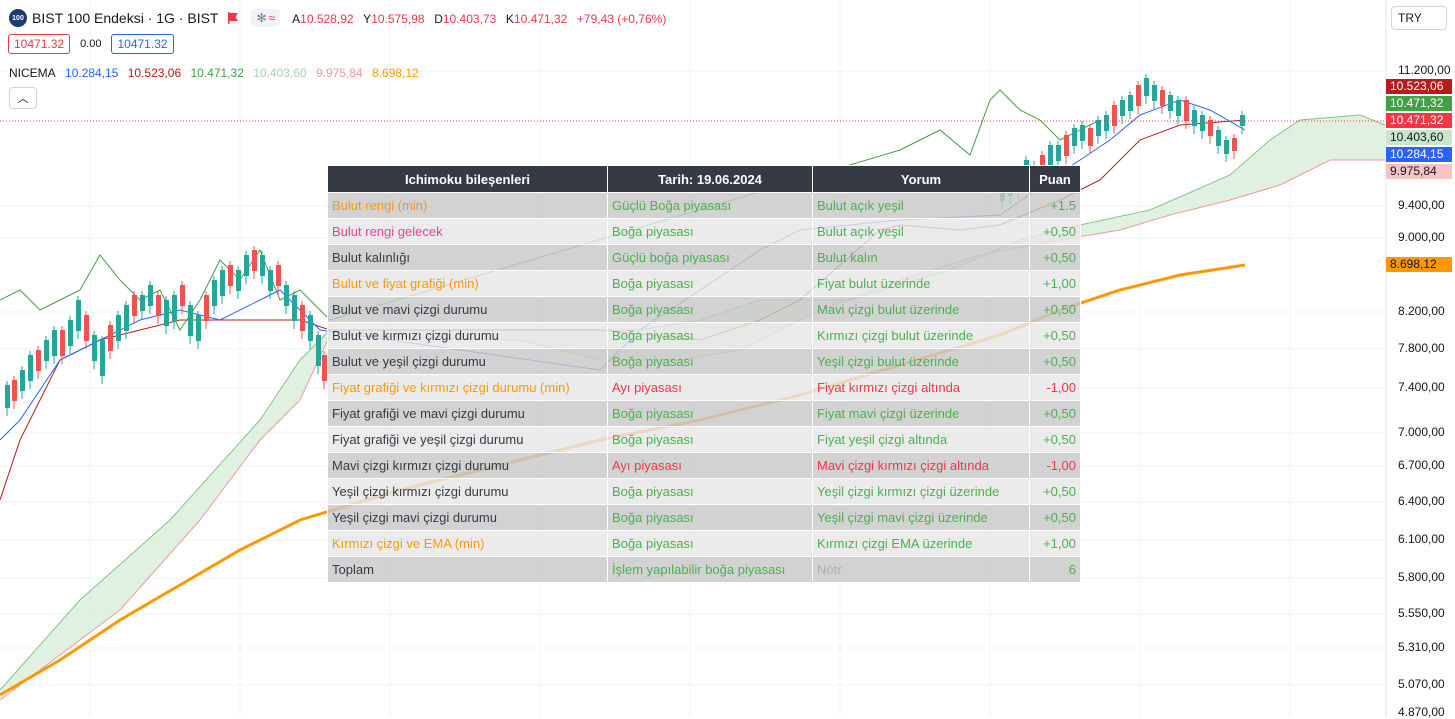 The image size is (1455, 719). I want to click on price-tag-chikou: 10.471,32, so click(1419, 103).